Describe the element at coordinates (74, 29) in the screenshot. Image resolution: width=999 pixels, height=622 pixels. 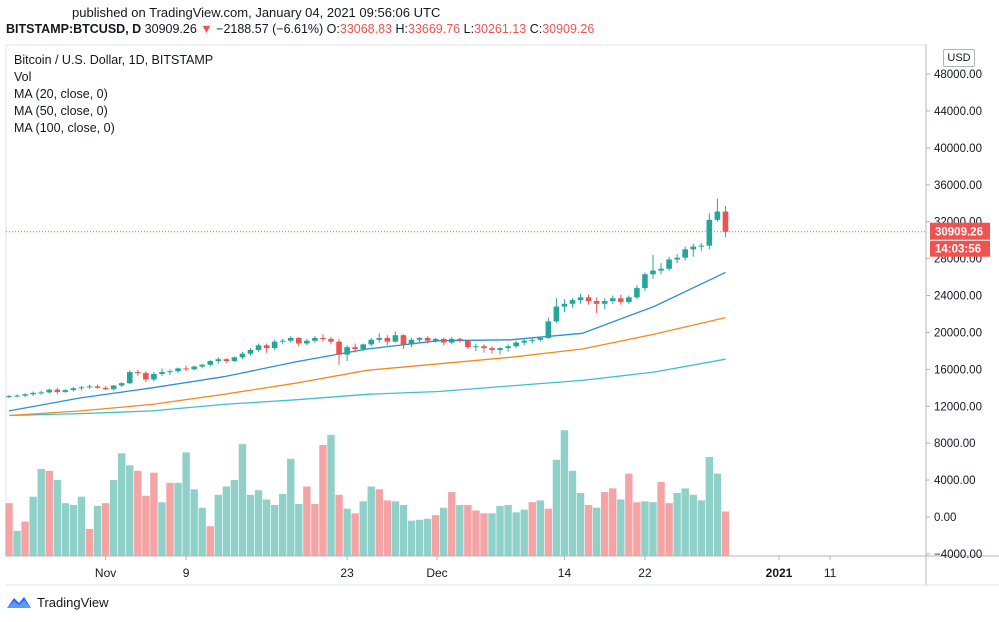
I see `symbol: BITSTAMP:BTCUSD, D` at that location.